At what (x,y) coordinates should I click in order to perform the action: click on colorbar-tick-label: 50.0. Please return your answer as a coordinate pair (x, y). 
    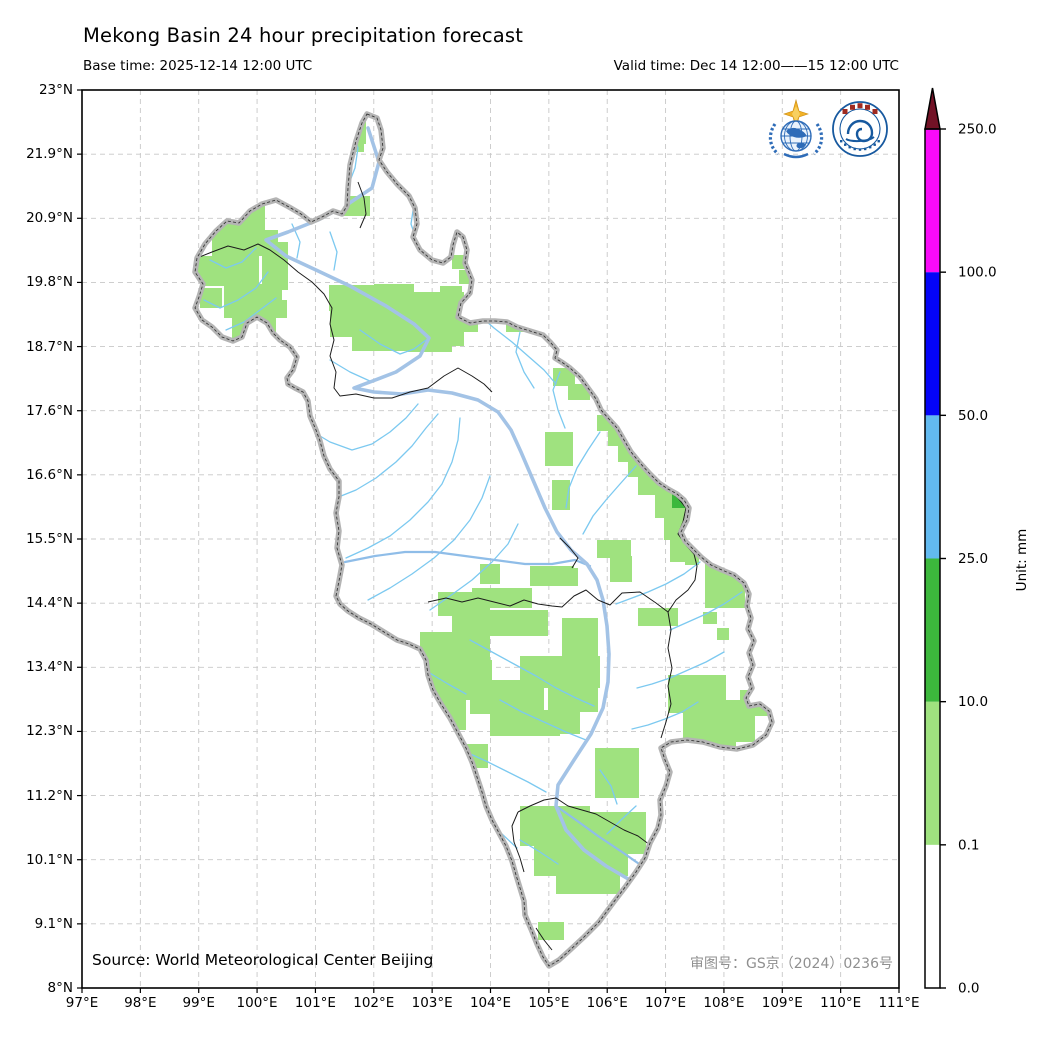
    Looking at the image, I should click on (973, 416).